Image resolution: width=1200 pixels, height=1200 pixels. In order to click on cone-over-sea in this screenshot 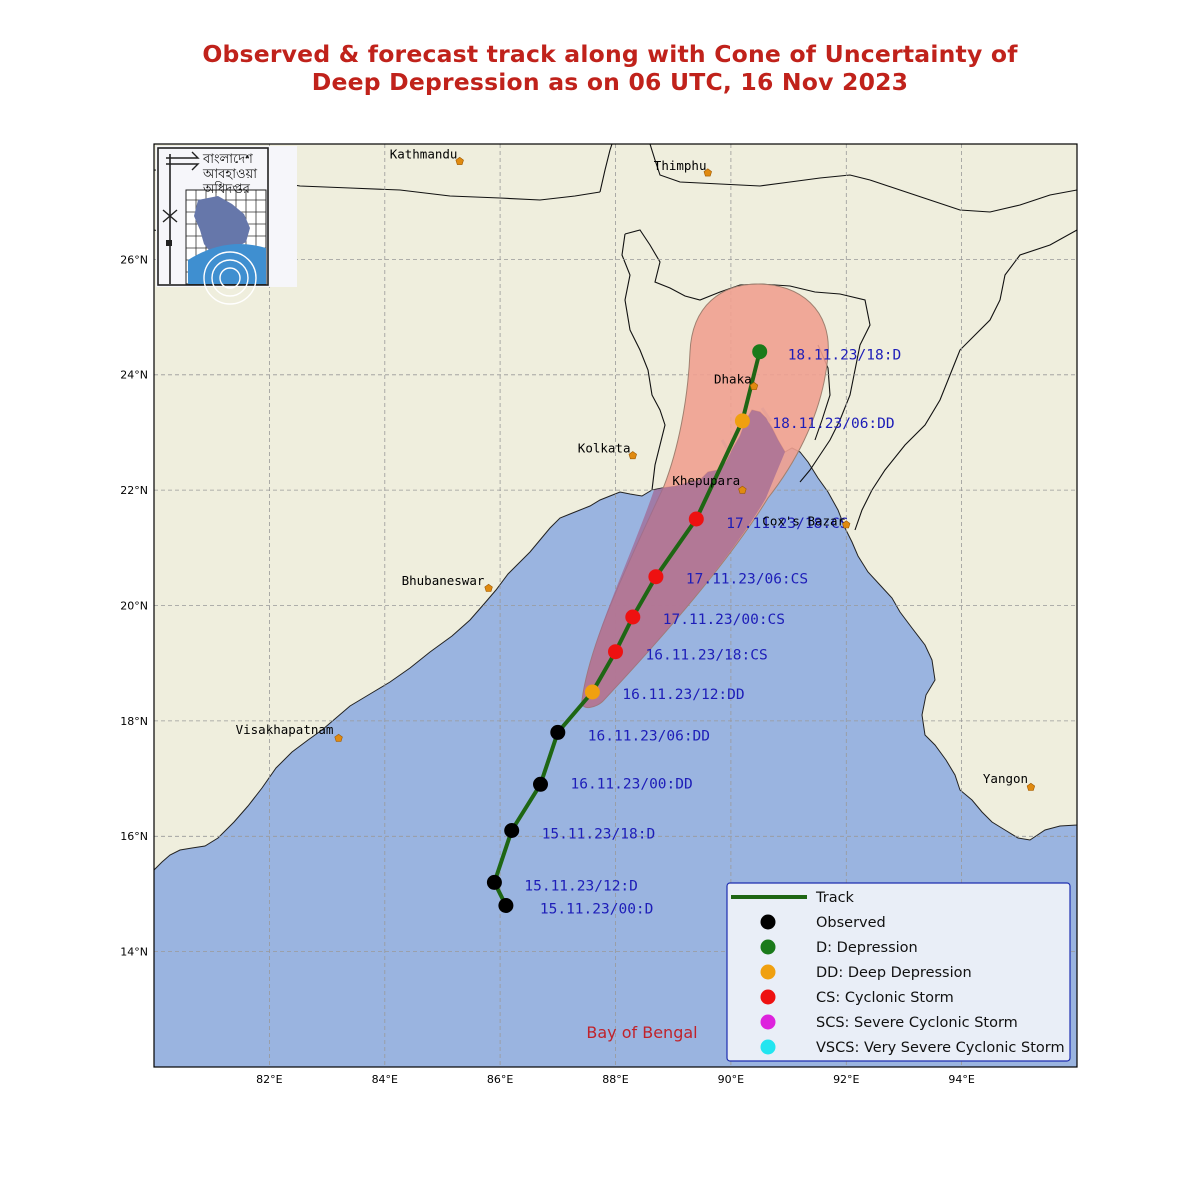, I will do `click(683, 559)`.